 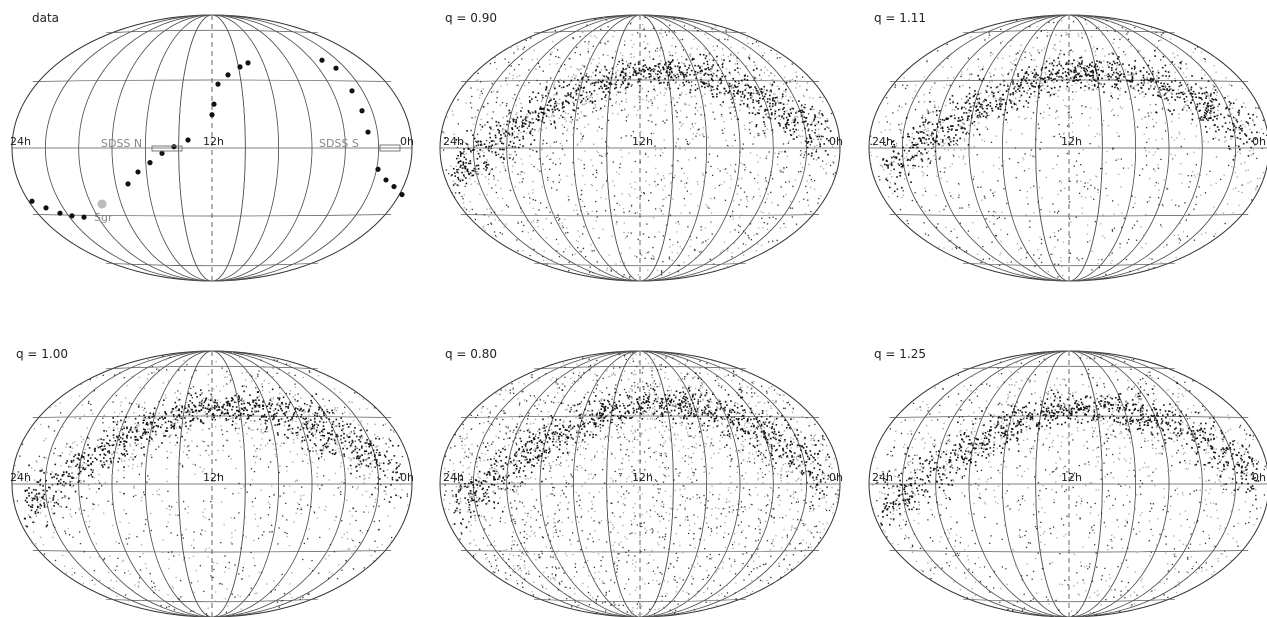 I want to click on panel-data: SDSS N SDSS S Sgr data 24h 12h 0h, so click(x=212, y=146).